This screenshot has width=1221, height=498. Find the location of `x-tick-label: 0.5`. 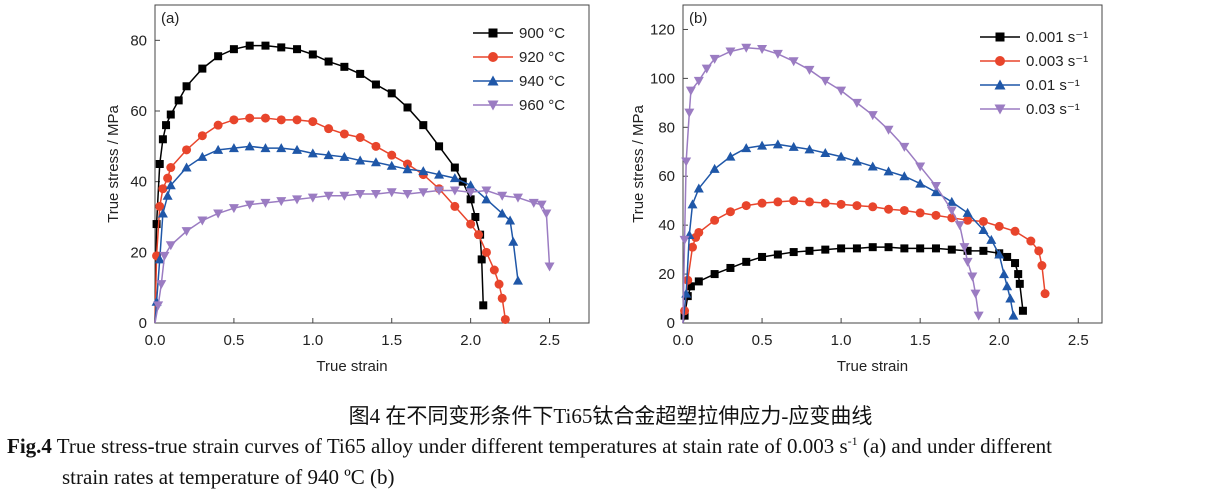

x-tick-label: 0.5 is located at coordinates (233, 340).